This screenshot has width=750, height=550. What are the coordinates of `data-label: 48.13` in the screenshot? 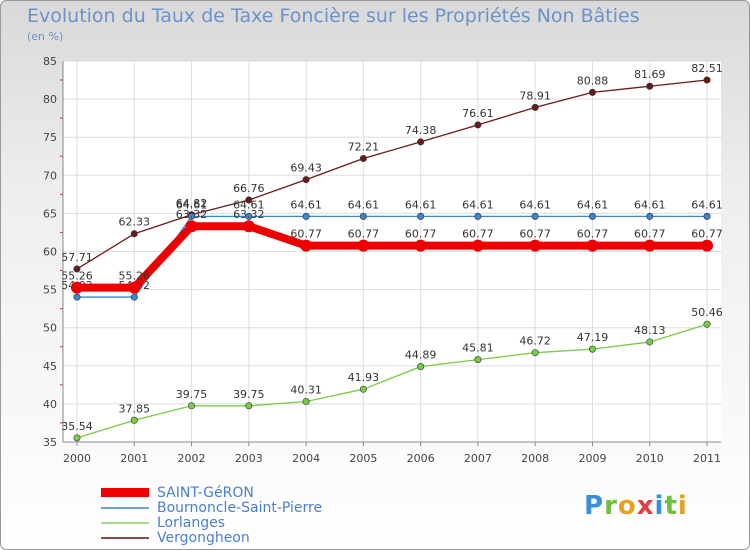 It's located at (650, 330).